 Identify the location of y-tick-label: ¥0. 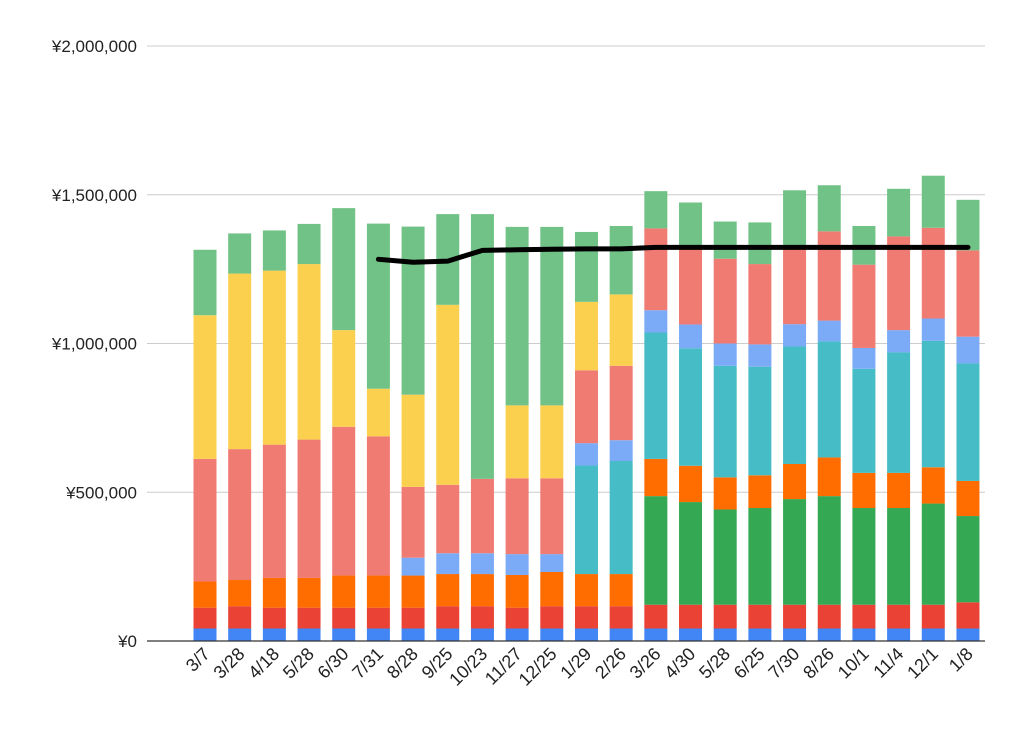
(127, 641).